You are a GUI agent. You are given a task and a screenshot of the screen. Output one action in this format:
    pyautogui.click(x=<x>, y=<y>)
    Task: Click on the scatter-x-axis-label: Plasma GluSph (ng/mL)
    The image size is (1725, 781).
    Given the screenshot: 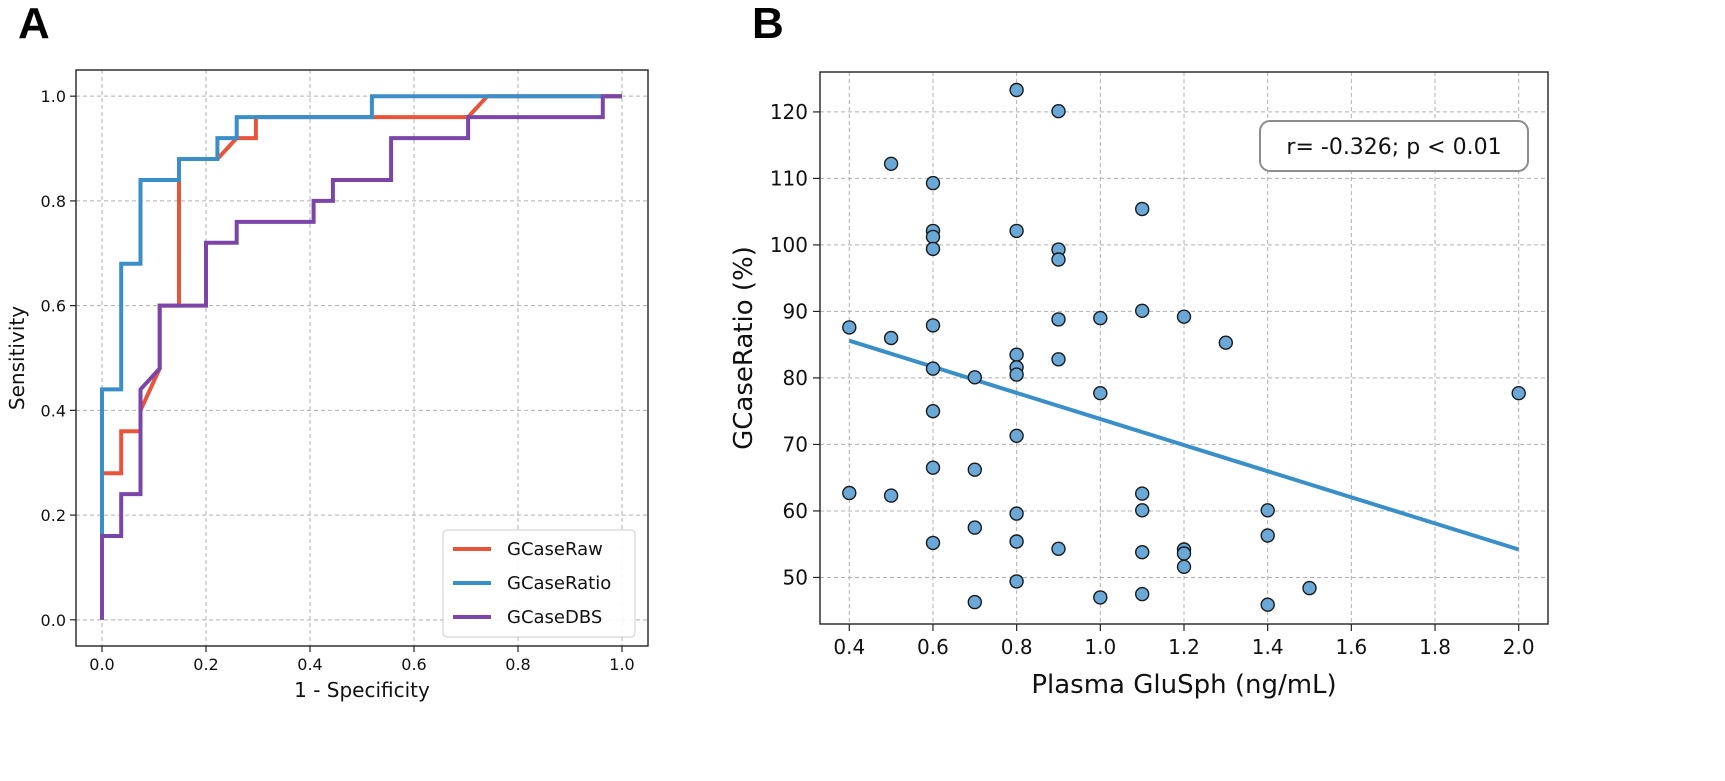 What is the action you would take?
    pyautogui.click(x=1183, y=685)
    